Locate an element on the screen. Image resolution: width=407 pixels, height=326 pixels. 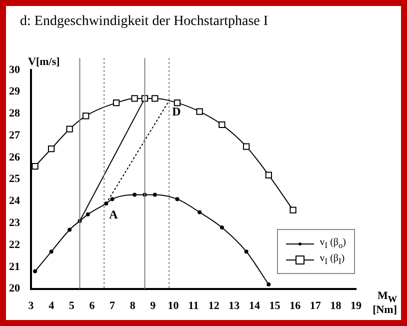
y-tick-label: 25 is located at coordinates (14, 179).